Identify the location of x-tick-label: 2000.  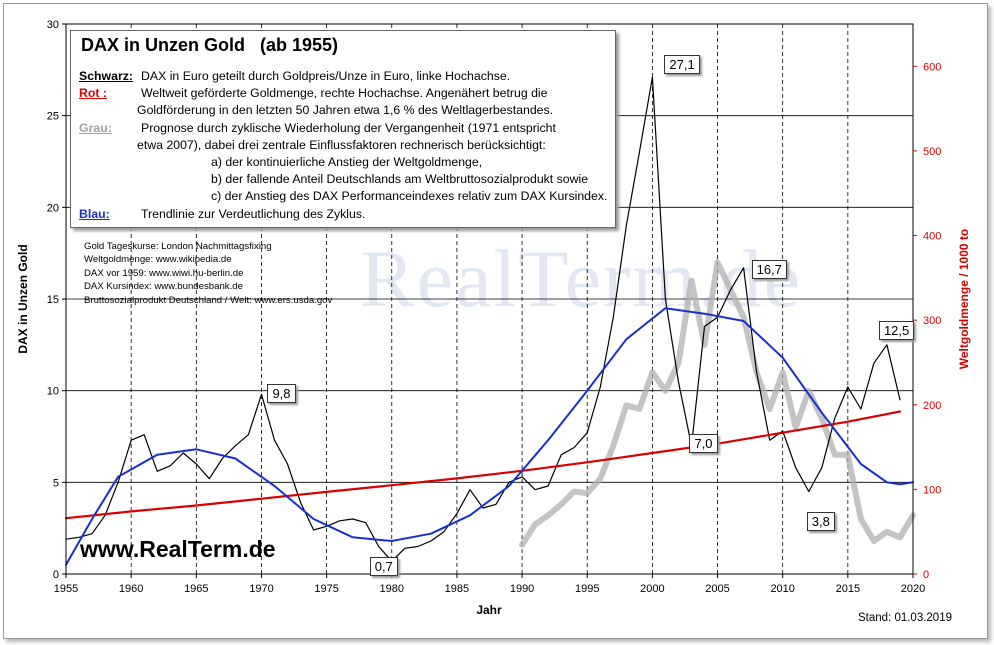
(652, 589).